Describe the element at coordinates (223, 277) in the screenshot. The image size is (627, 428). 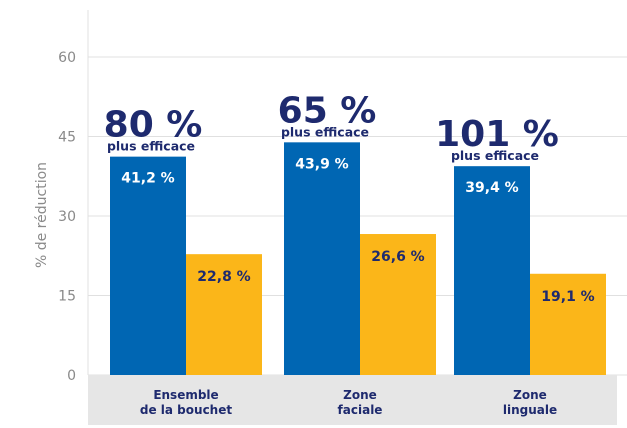
I see `bar-value-label: 22,8 %` at that location.